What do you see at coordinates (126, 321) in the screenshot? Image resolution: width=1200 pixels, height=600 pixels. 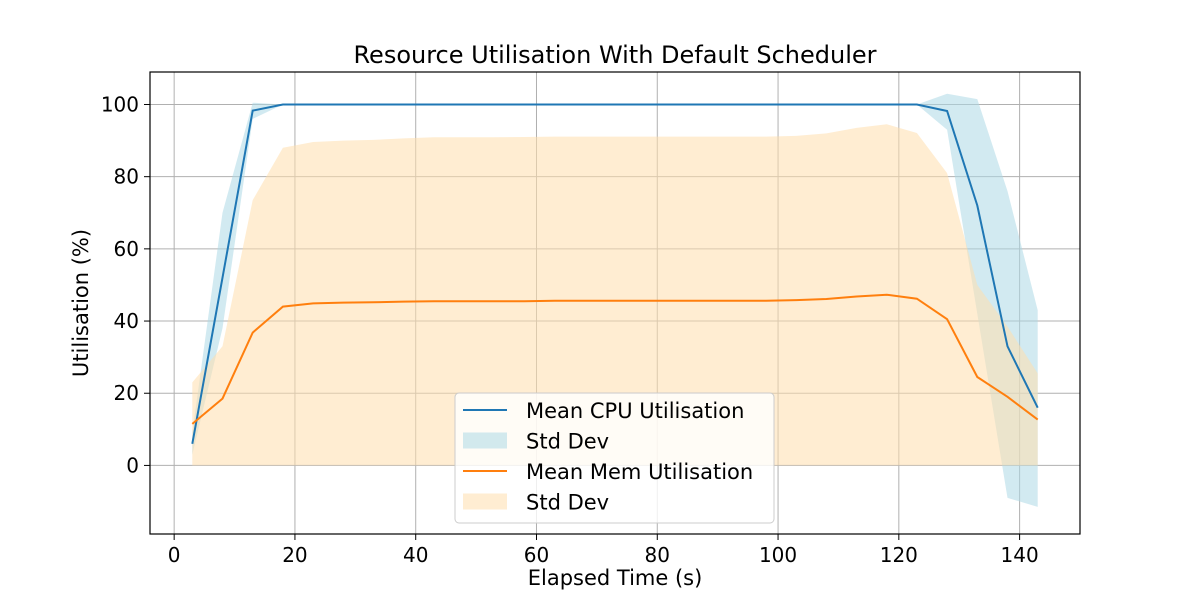 I see `y-tick-label: 40` at bounding box center [126, 321].